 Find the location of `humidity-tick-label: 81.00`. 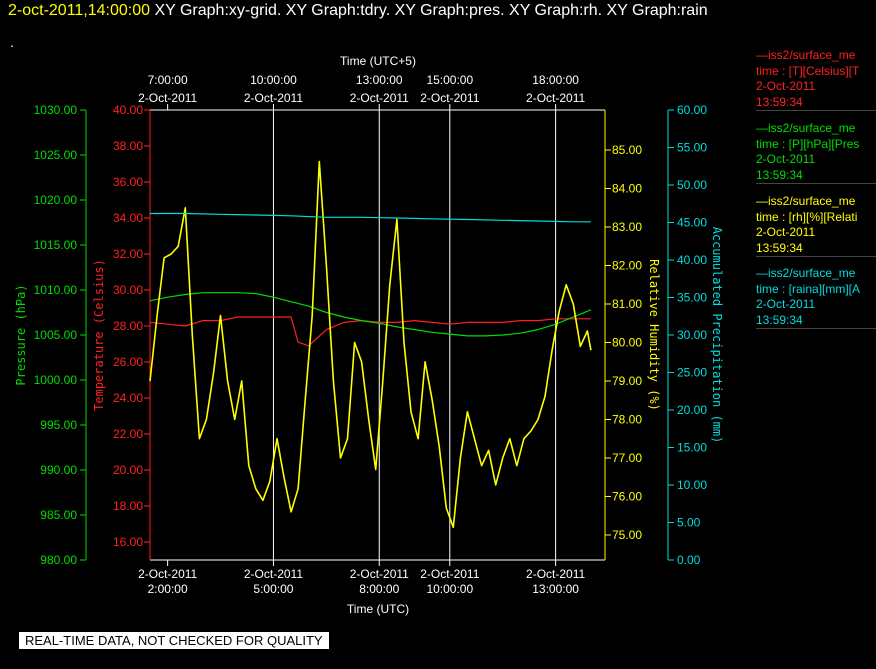

humidity-tick-label: 81.00 is located at coordinates (627, 304).